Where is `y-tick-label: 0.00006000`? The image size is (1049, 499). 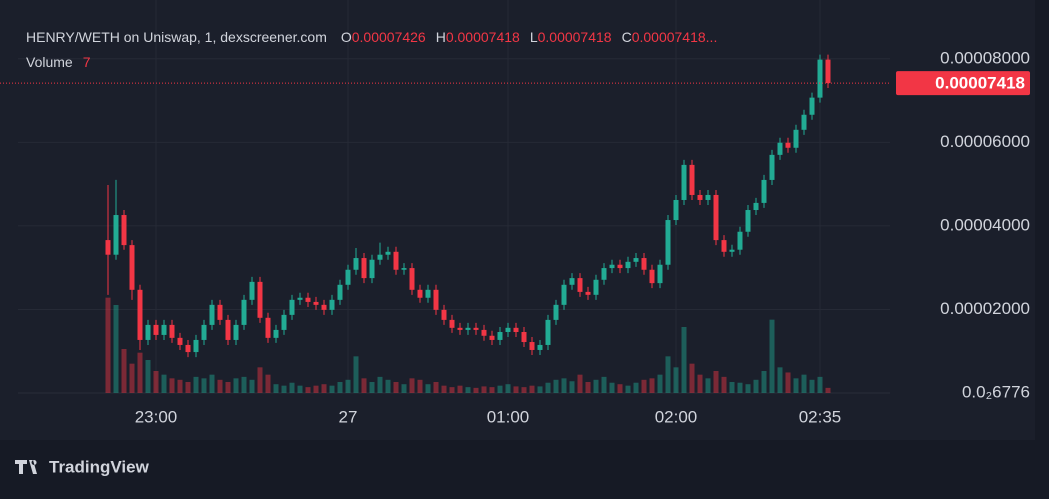
y-tick-label: 0.00006000 is located at coordinates (985, 141).